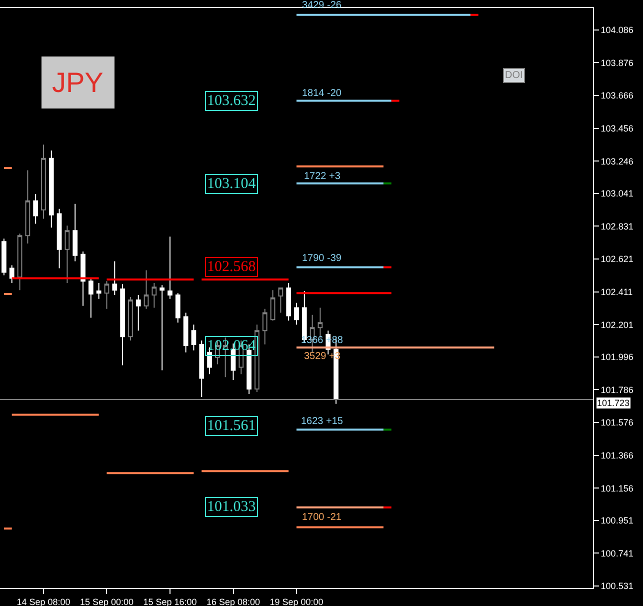  What do you see at coordinates (617, 389) in the screenshot?
I see `y-tick-label: 101.786` at bounding box center [617, 389].